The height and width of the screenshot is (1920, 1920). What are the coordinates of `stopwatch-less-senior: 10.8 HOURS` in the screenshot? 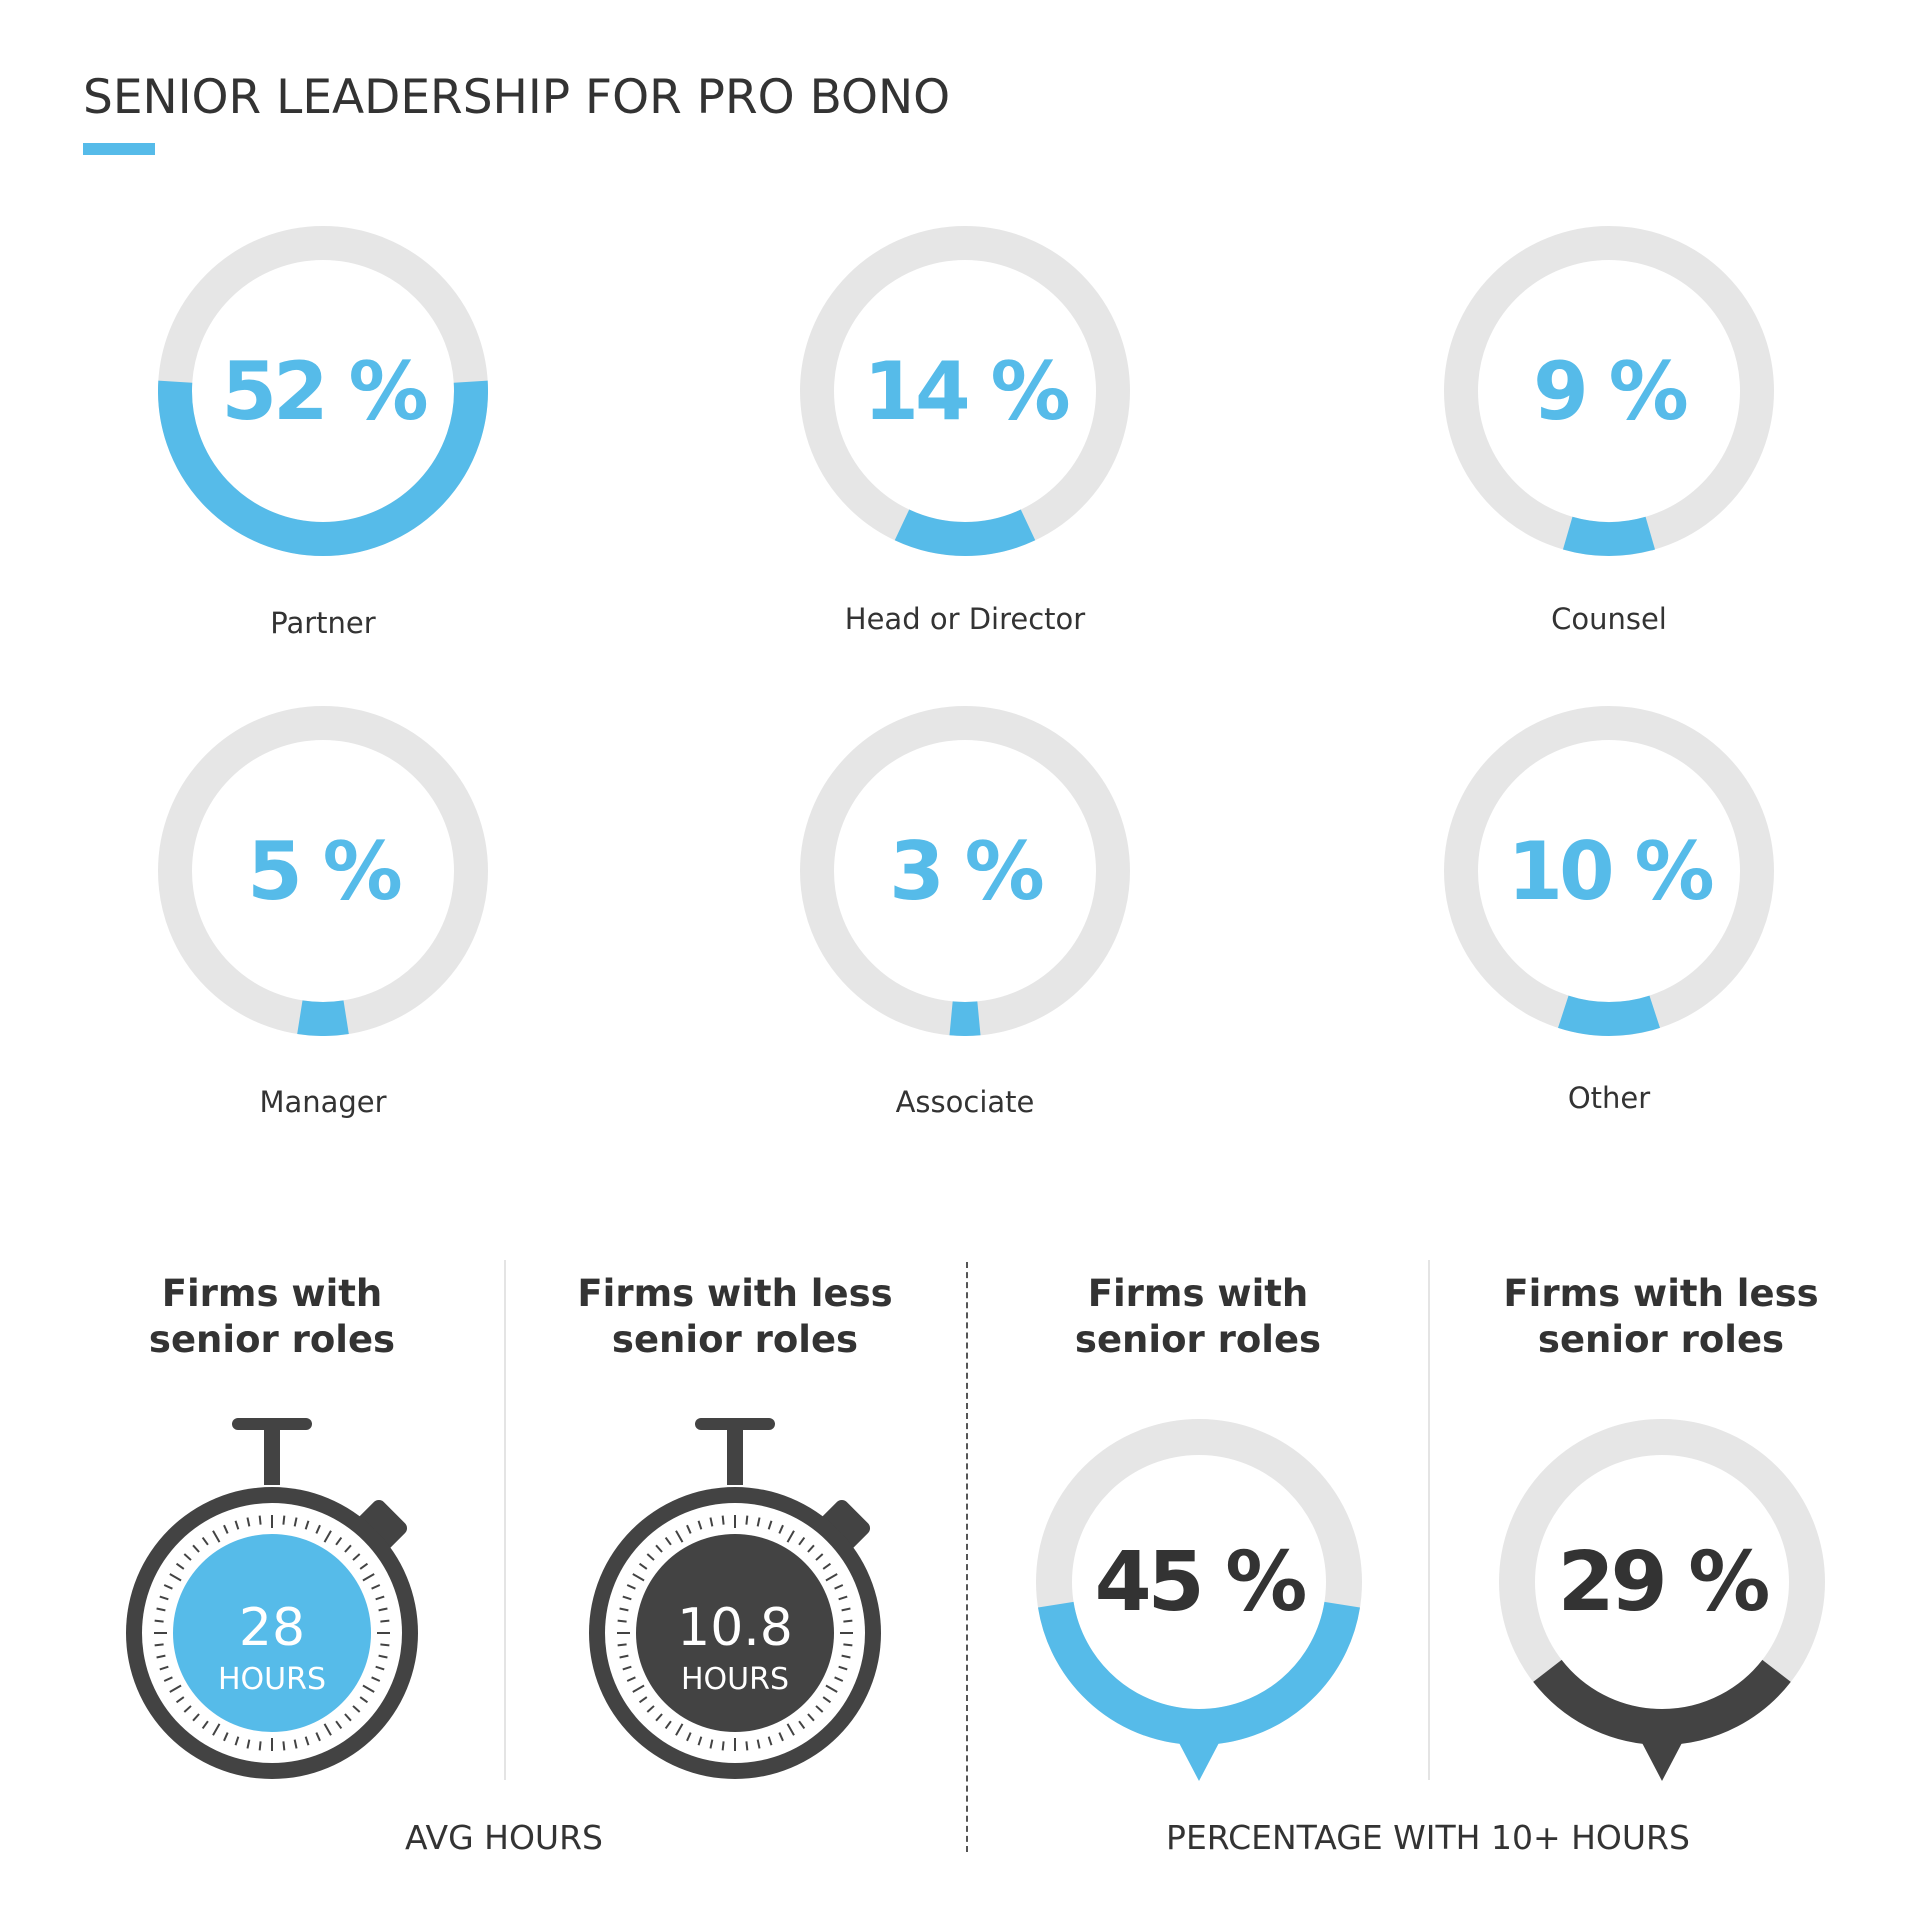 It's located at (735, 1600).